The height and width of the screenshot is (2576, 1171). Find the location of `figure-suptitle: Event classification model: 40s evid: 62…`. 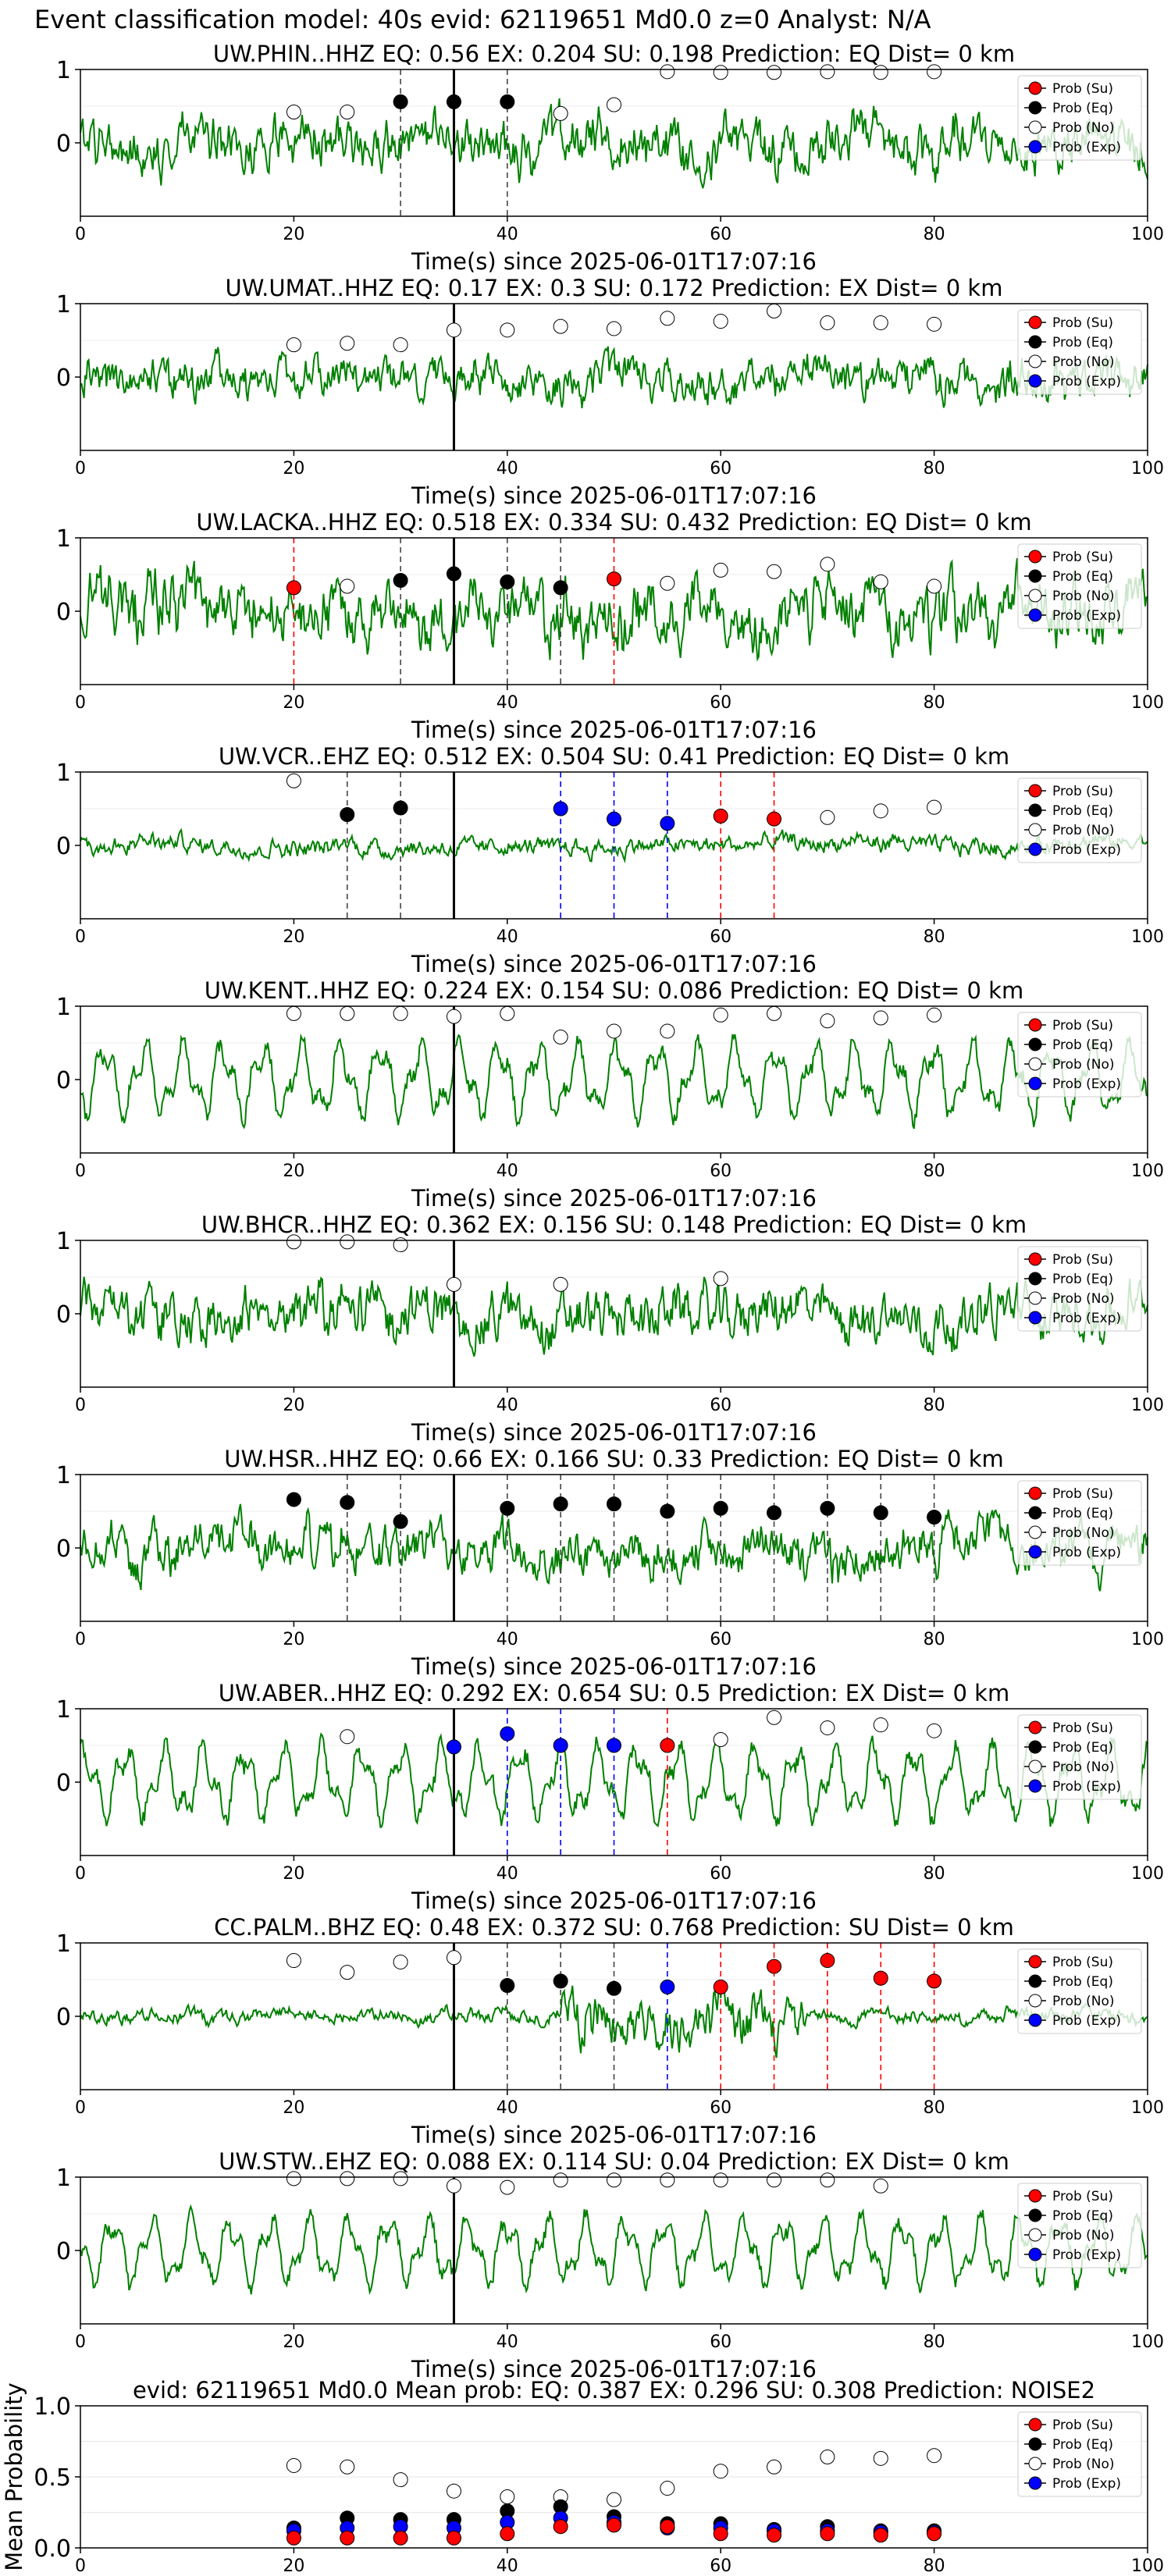

figure-suptitle: Event classification model: 40s evid: 62… is located at coordinates (482, 19).